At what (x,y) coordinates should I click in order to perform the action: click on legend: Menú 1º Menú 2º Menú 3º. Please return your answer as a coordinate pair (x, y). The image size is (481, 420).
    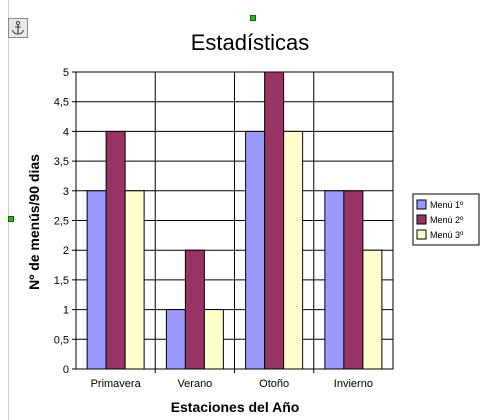
    Looking at the image, I should click on (446, 219).